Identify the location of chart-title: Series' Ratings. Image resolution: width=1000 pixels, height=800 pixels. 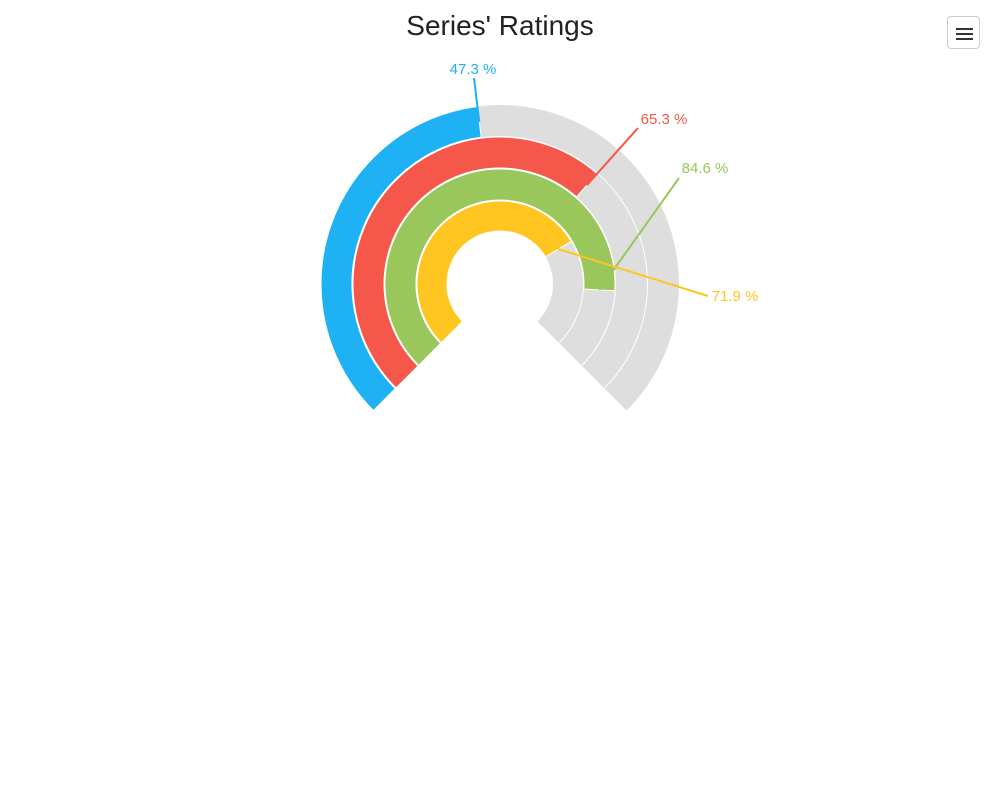
(500, 25).